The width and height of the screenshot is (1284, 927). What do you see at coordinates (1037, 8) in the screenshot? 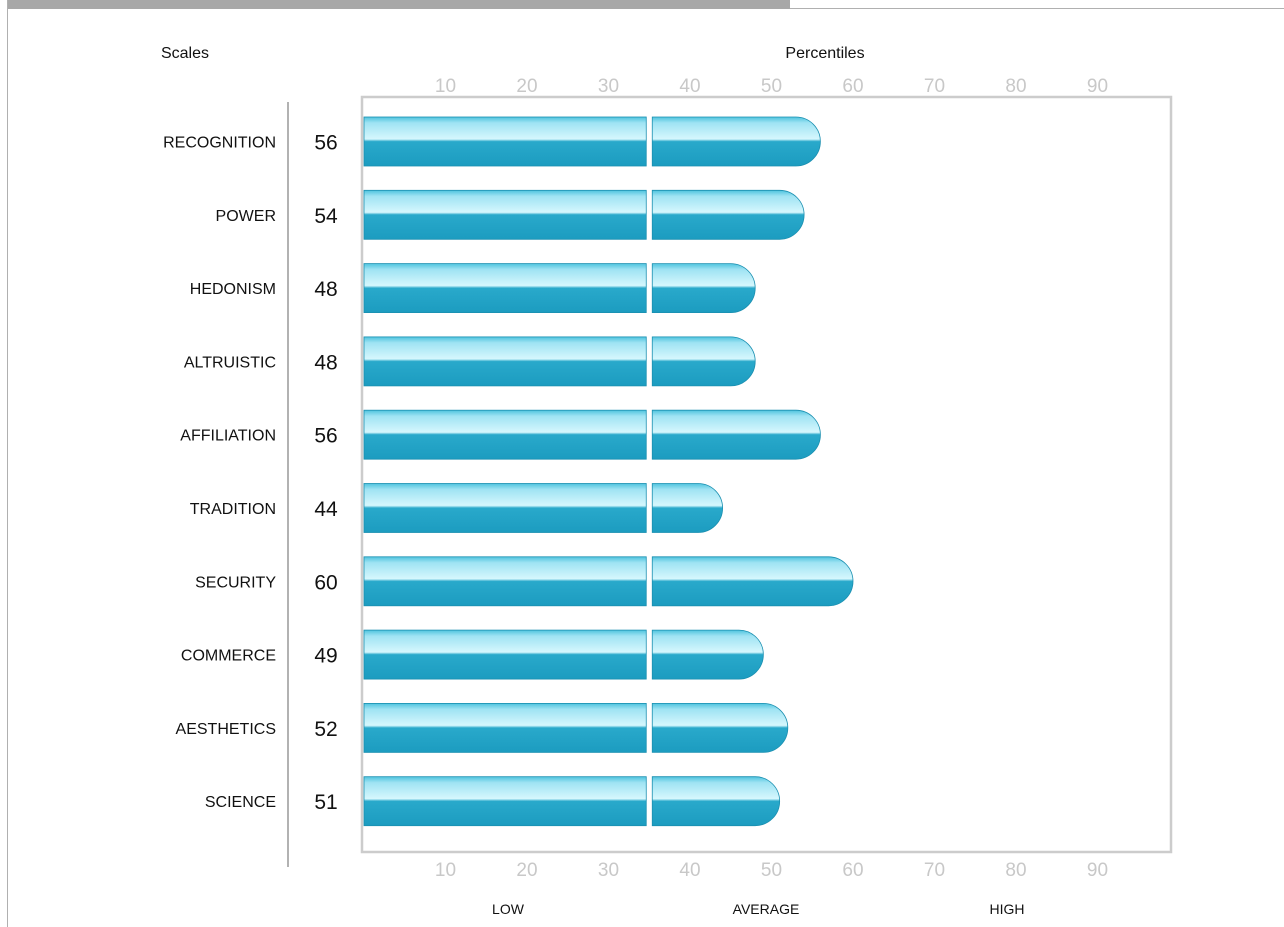
I see `top-rule-thin` at bounding box center [1037, 8].